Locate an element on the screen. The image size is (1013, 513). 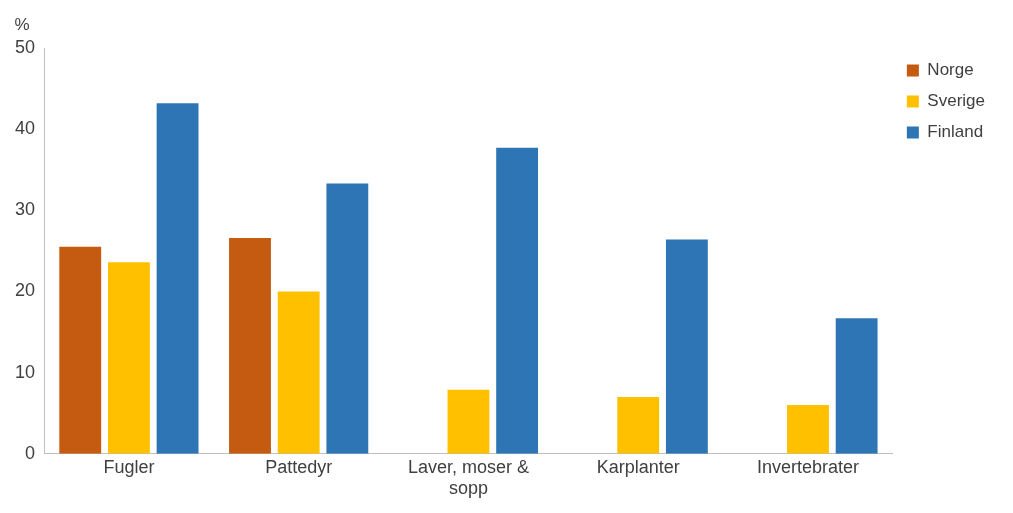
x-tick-label: Invertebrater is located at coordinates (808, 466).